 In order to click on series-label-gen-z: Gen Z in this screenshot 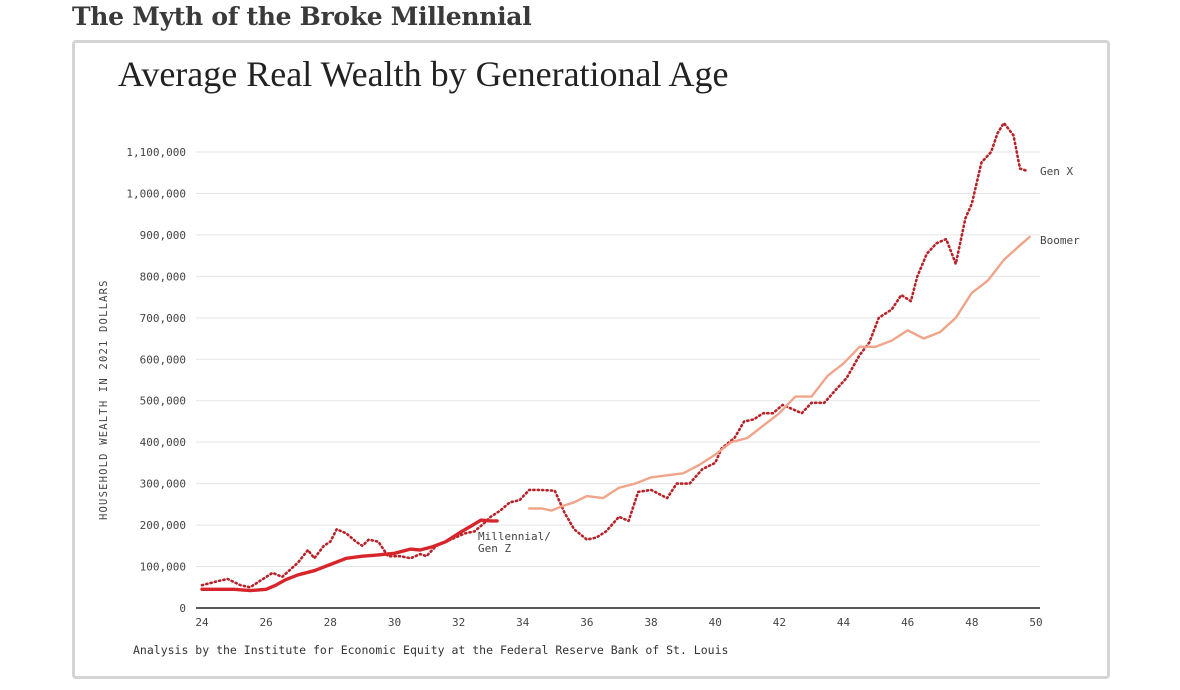, I will do `click(494, 548)`.